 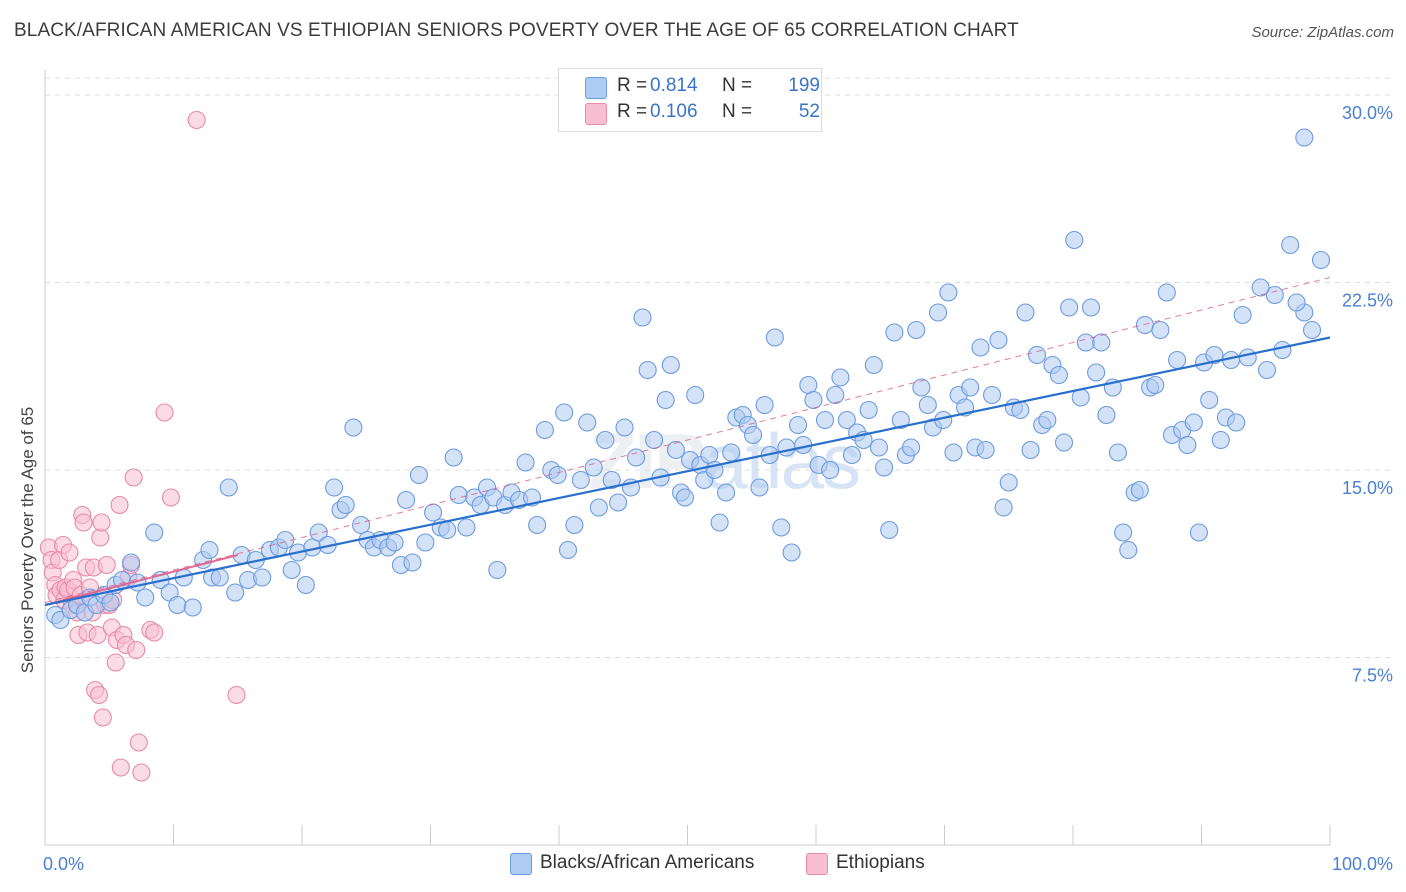 What do you see at coordinates (674, 111) in the screenshot?
I see `r-value: 0.106` at bounding box center [674, 111].